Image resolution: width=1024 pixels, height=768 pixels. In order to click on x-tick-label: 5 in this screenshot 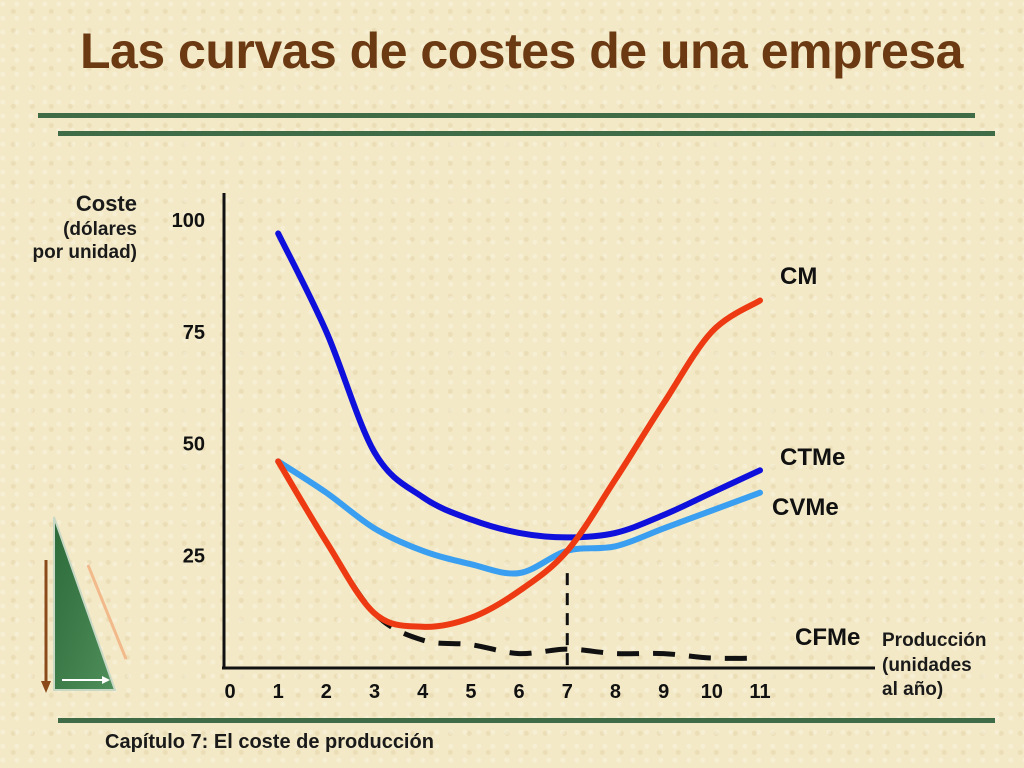, I will do `click(470, 692)`.